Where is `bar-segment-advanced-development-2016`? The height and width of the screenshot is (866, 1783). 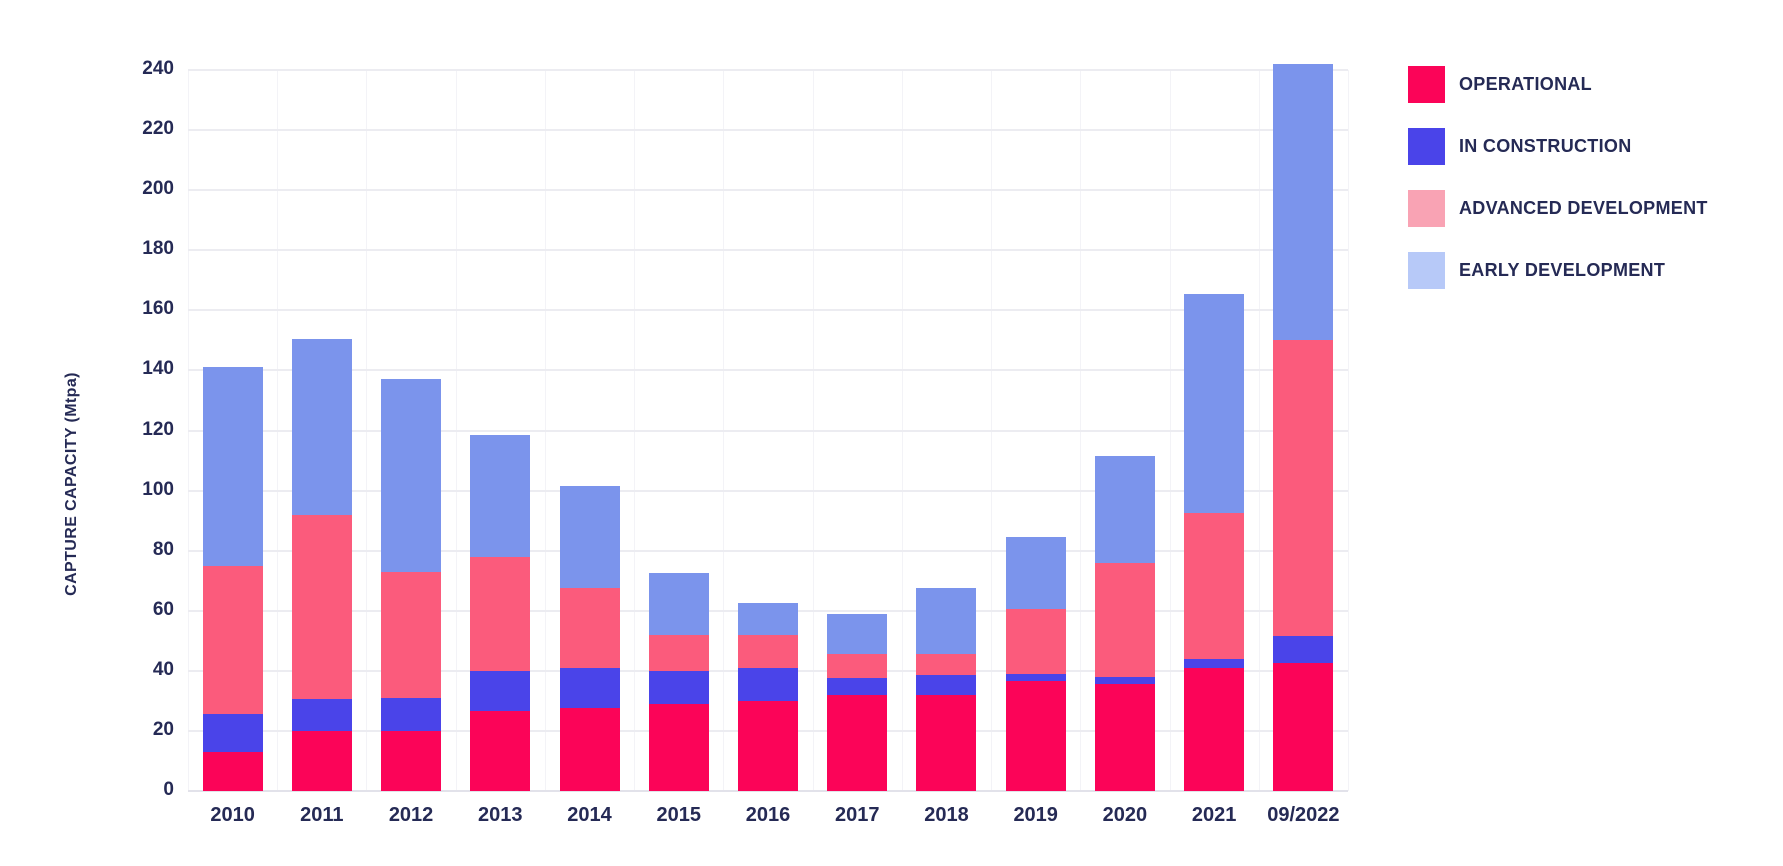
bar-segment-advanced-development-2016 is located at coordinates (768, 651).